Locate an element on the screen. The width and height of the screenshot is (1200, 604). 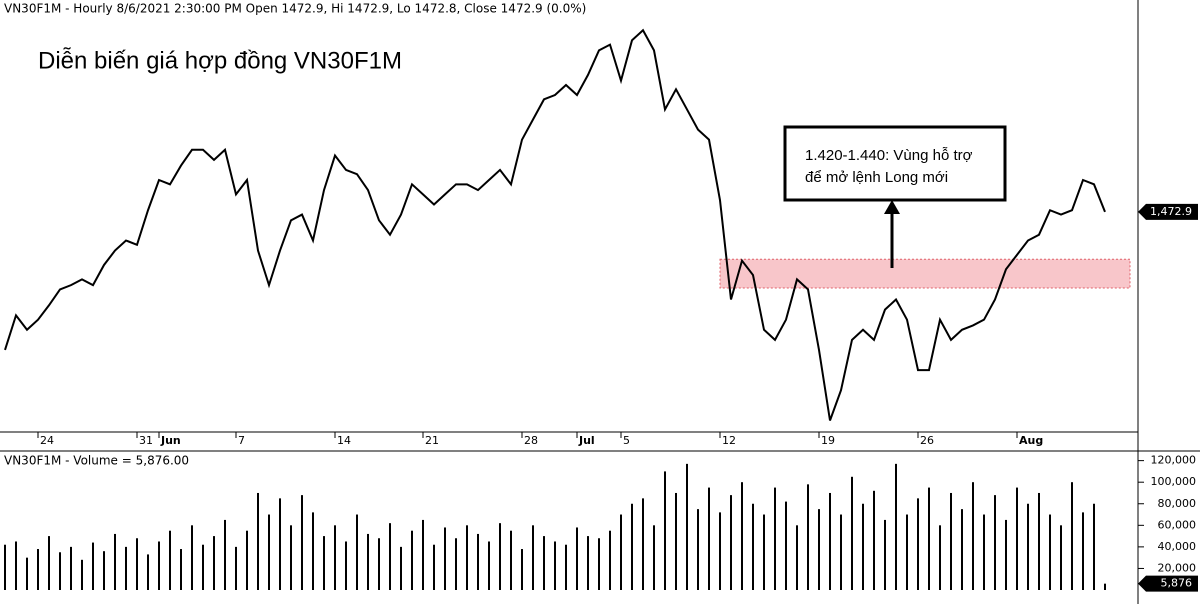
last-volume-flag is located at coordinates (1168, 583).